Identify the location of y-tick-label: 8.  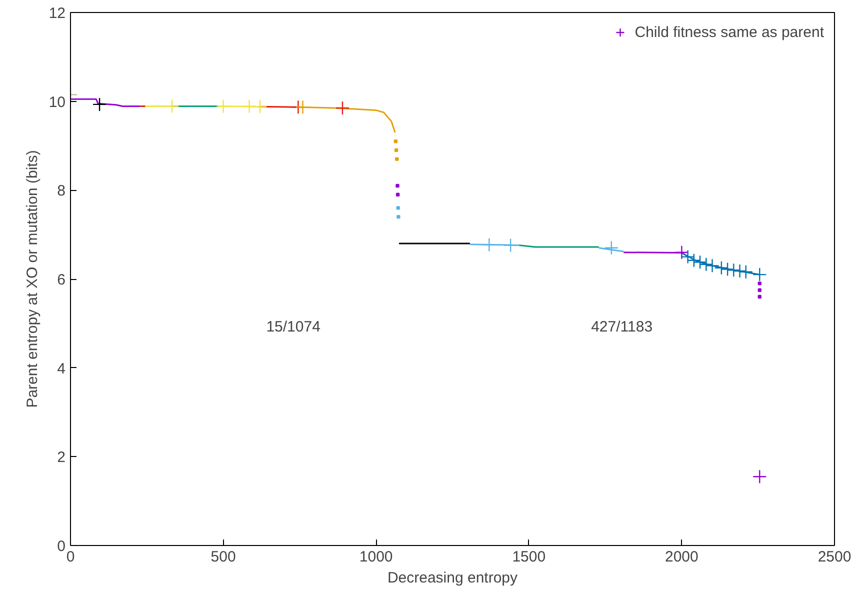
(61, 191).